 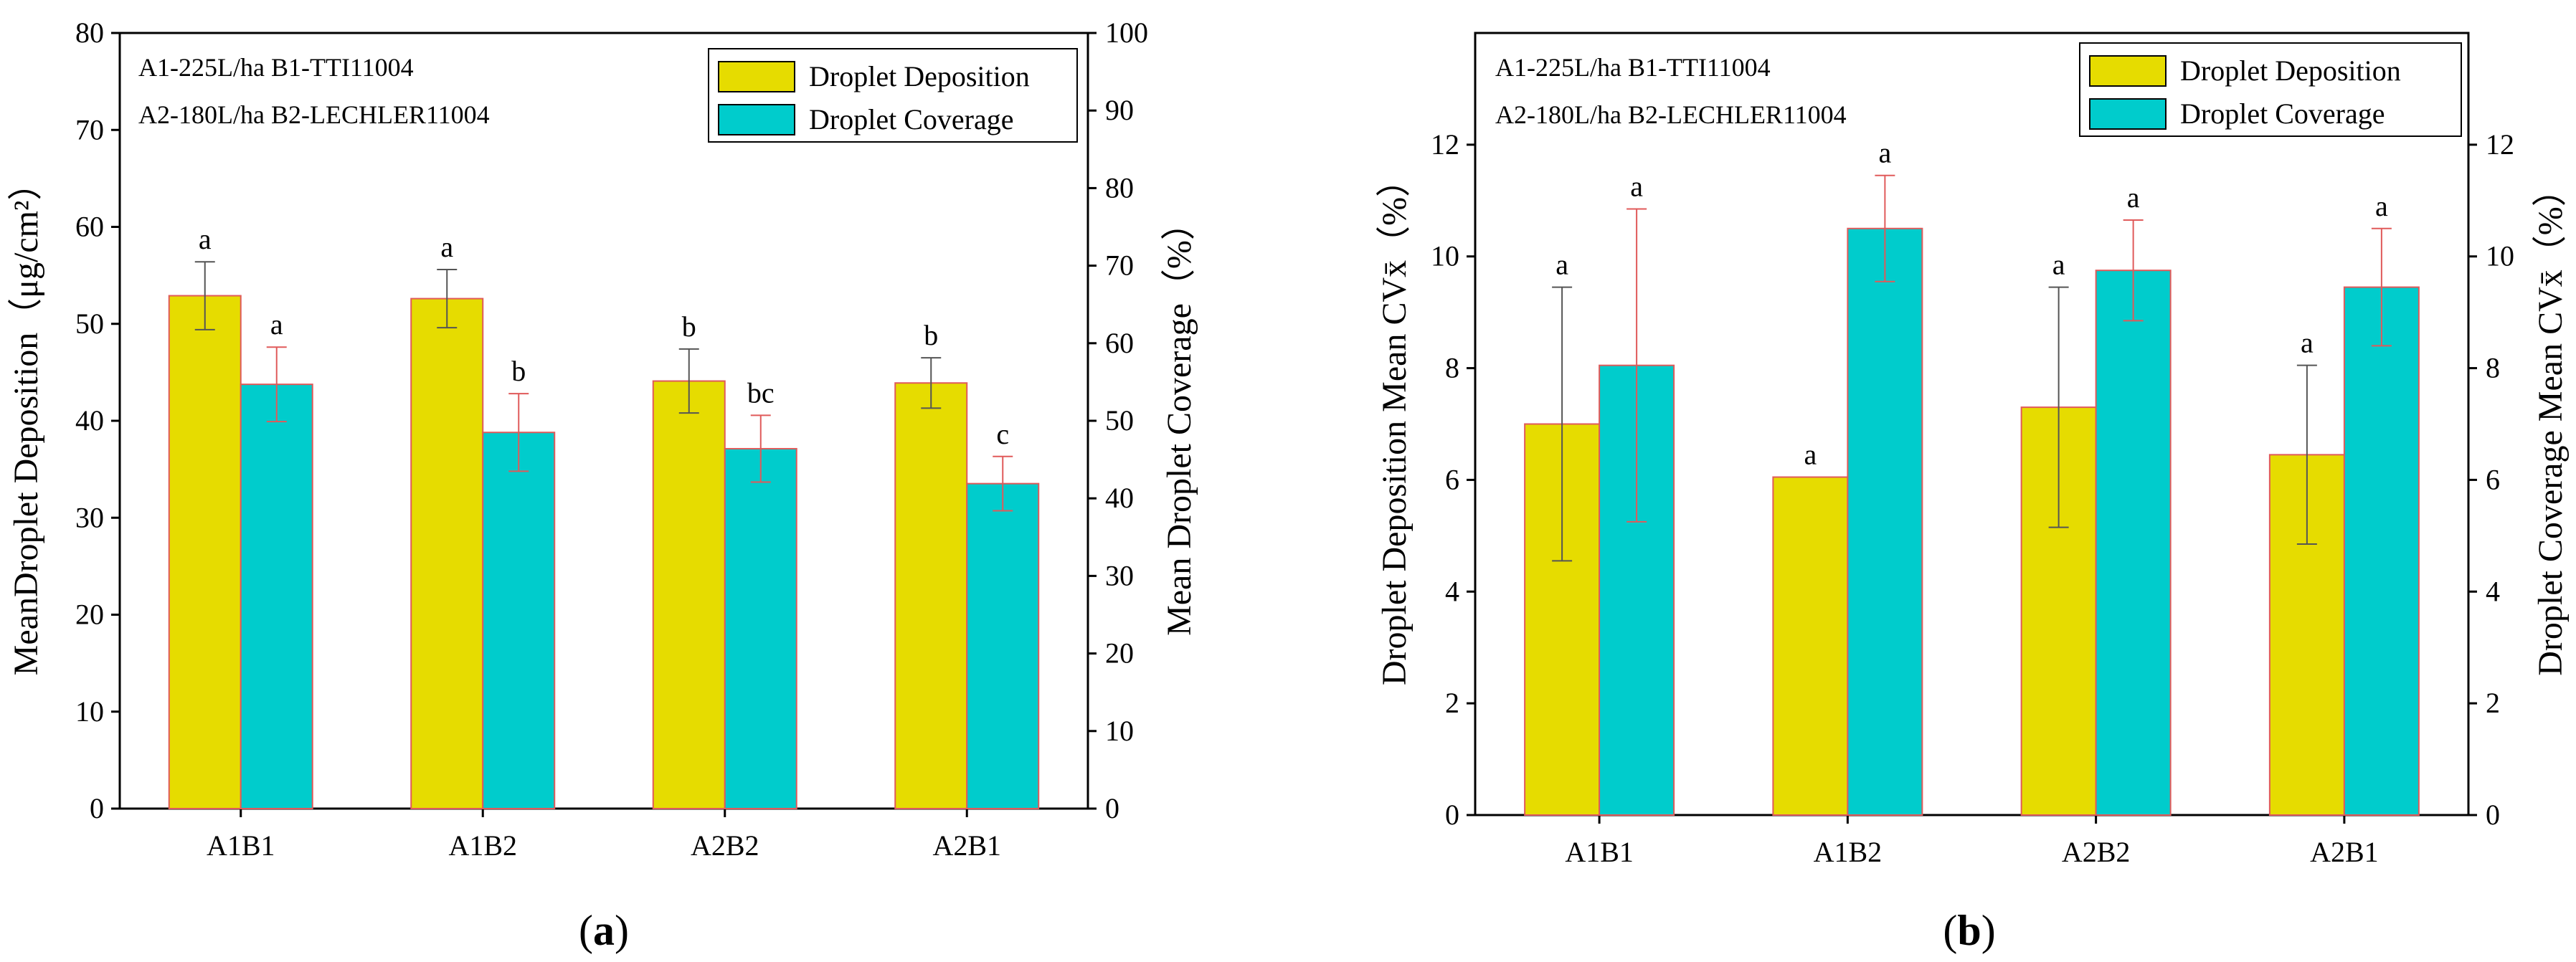 I want to click on y2-tick-label: 80, so click(x=1119, y=187).